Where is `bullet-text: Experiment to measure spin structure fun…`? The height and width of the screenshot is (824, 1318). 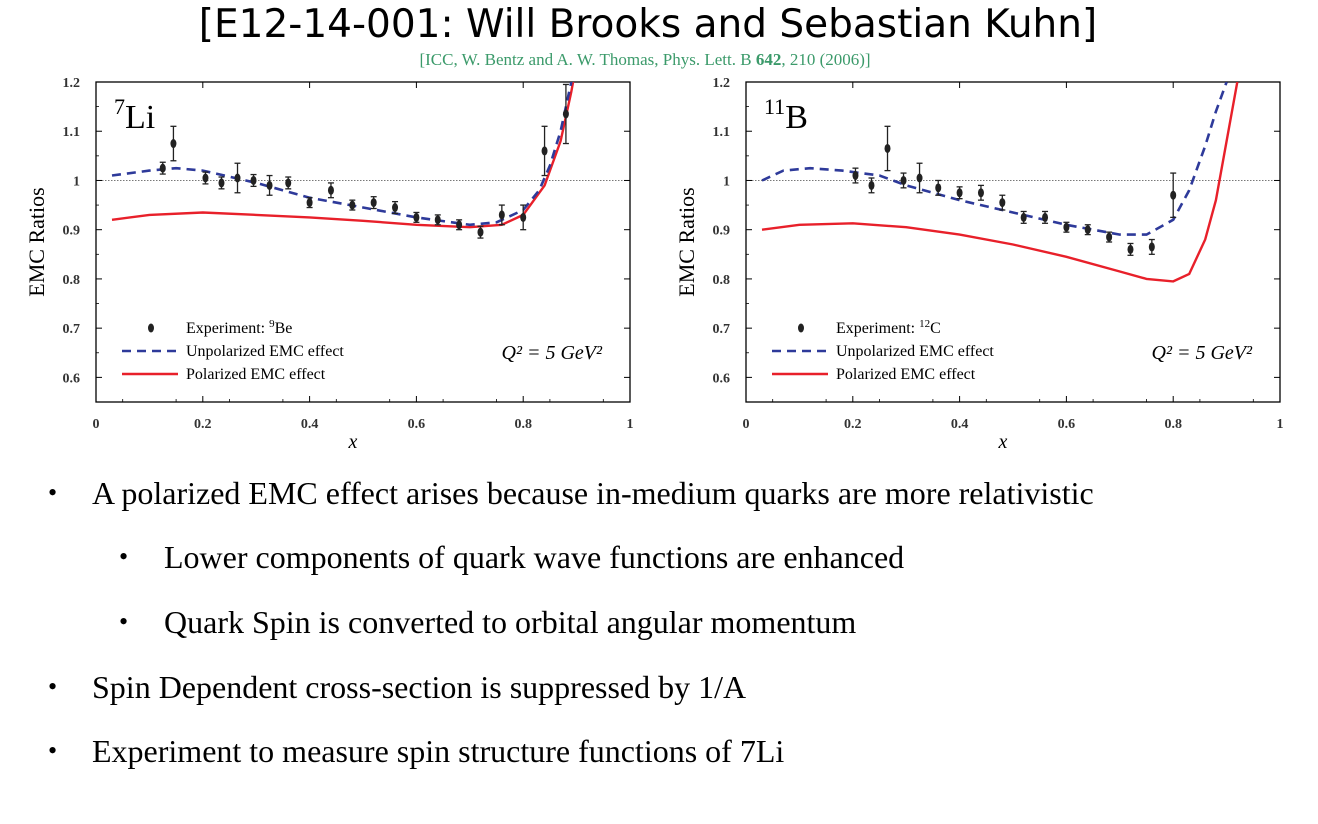
bullet-text: Experiment to measure spin structure fun… is located at coordinates (438, 751).